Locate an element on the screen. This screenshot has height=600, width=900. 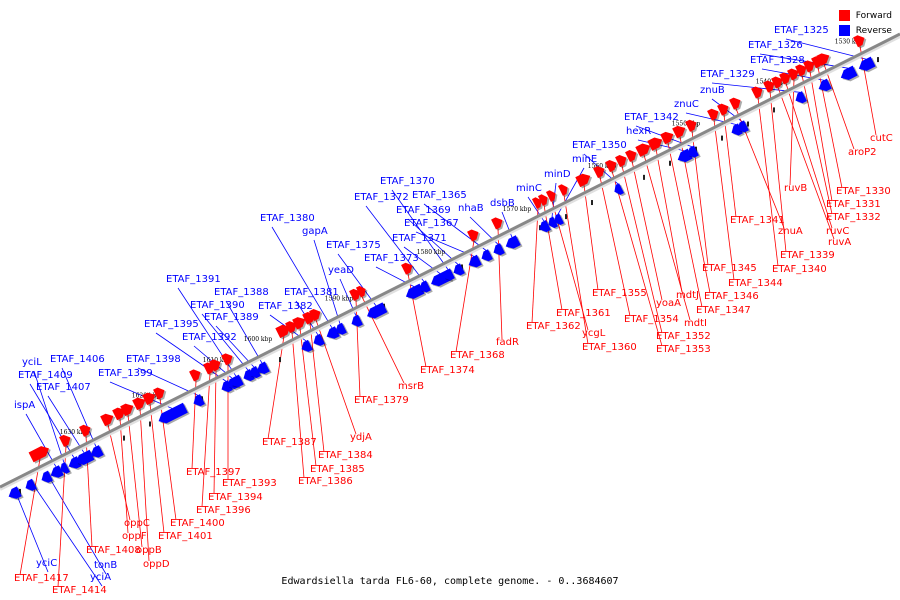
reverse-gene-label: gapA is located at coordinates (315, 231).